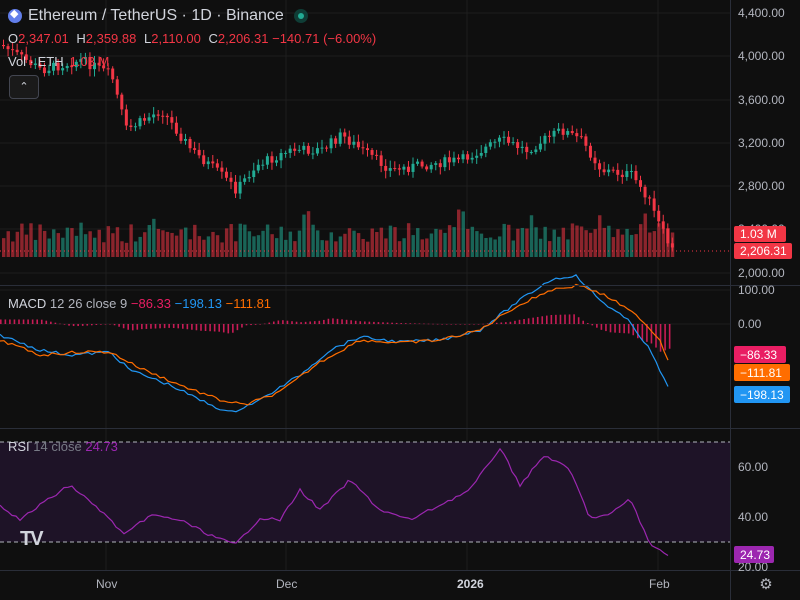 The image size is (800, 600). What do you see at coordinates (88, 303) in the screenshot?
I see `macd-params: 12 26 close 9` at bounding box center [88, 303].